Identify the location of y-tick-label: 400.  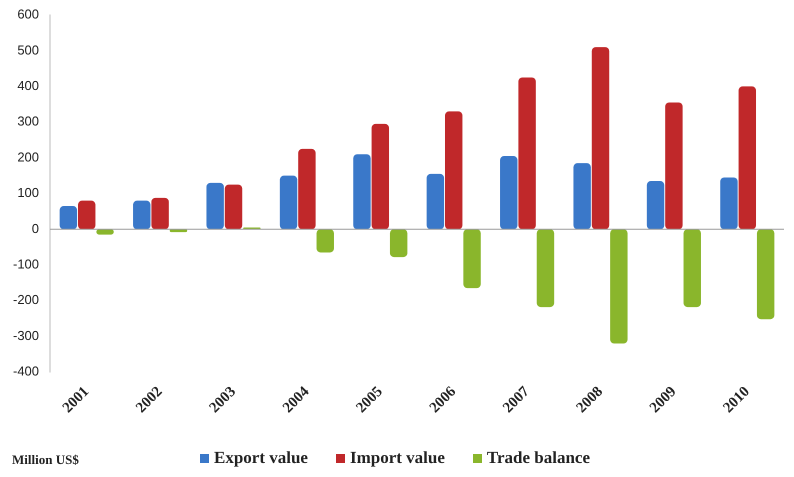
(28, 85).